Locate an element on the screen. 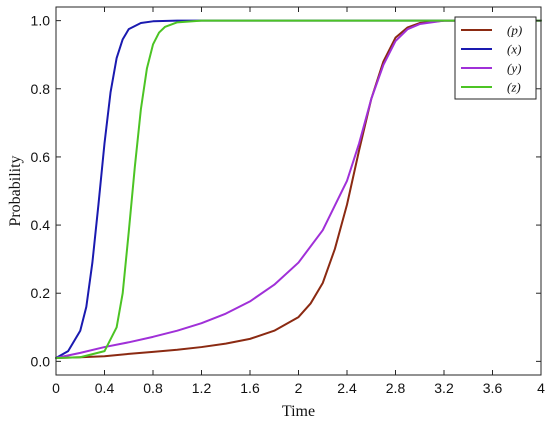 The height and width of the screenshot is (423, 550). x-tick-label: 2 is located at coordinates (299, 388).